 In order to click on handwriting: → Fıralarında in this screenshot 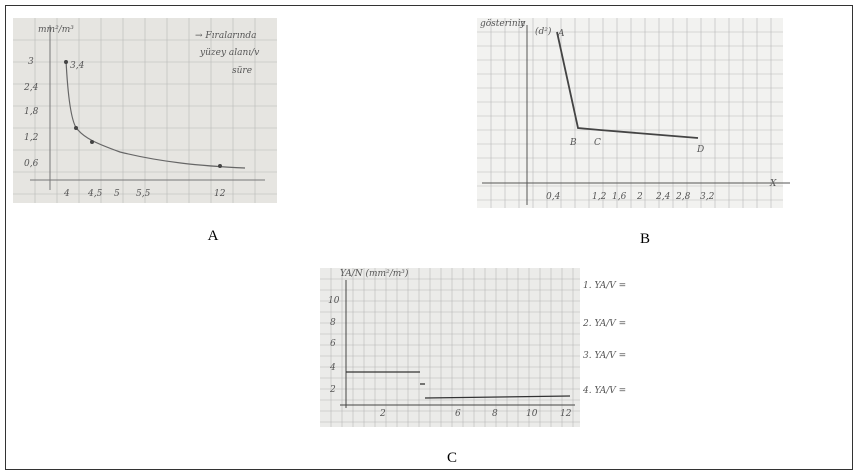, I will do `click(226, 36)`.